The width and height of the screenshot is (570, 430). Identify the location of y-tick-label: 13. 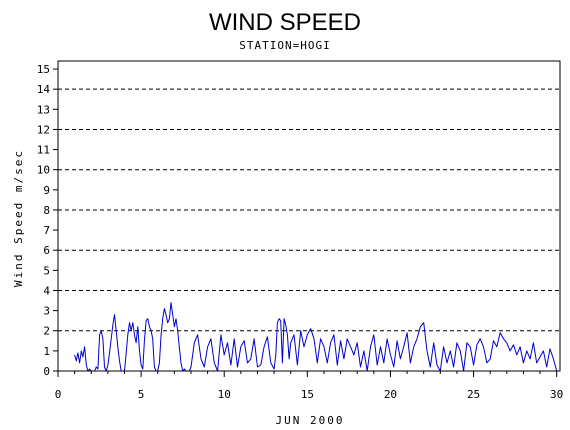
(43, 109).